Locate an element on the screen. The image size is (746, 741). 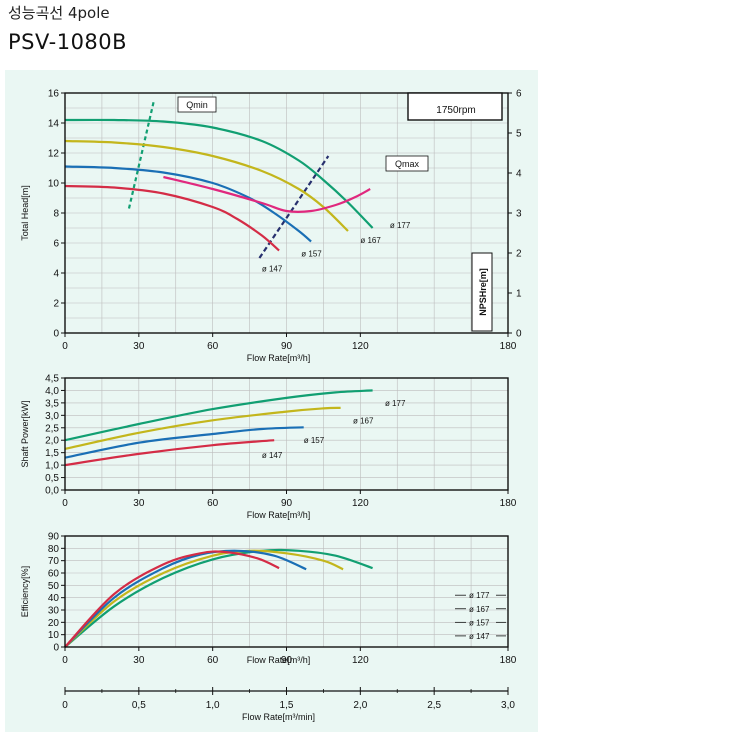
y-tick-label: 14 is located at coordinates (54, 124).